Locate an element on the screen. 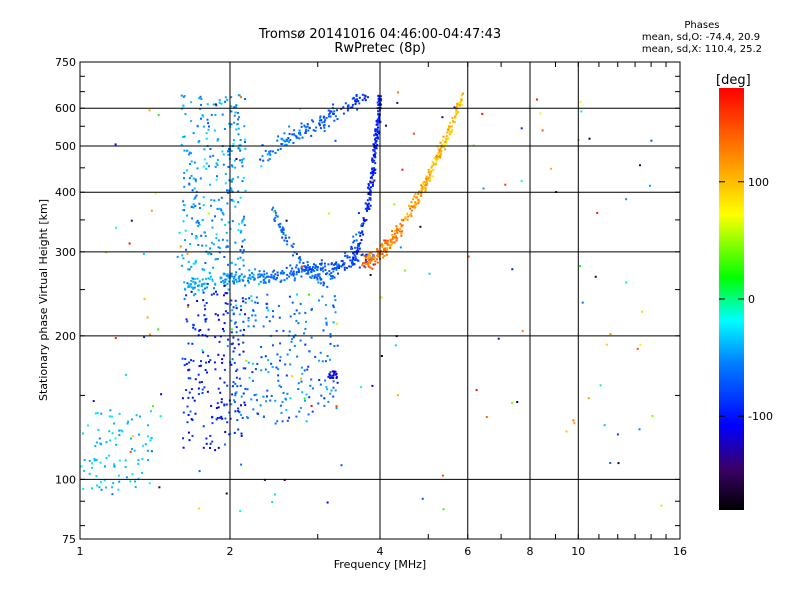 The image size is (800, 600). x-tick-label: 4 is located at coordinates (380, 551).